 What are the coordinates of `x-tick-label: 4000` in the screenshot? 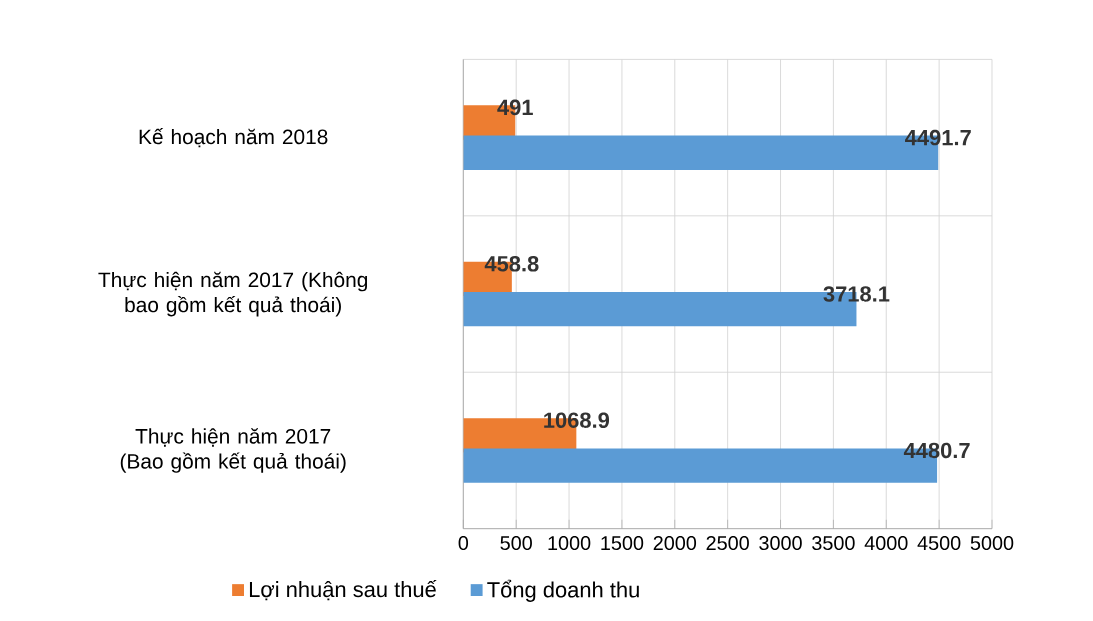 It's located at (886, 543).